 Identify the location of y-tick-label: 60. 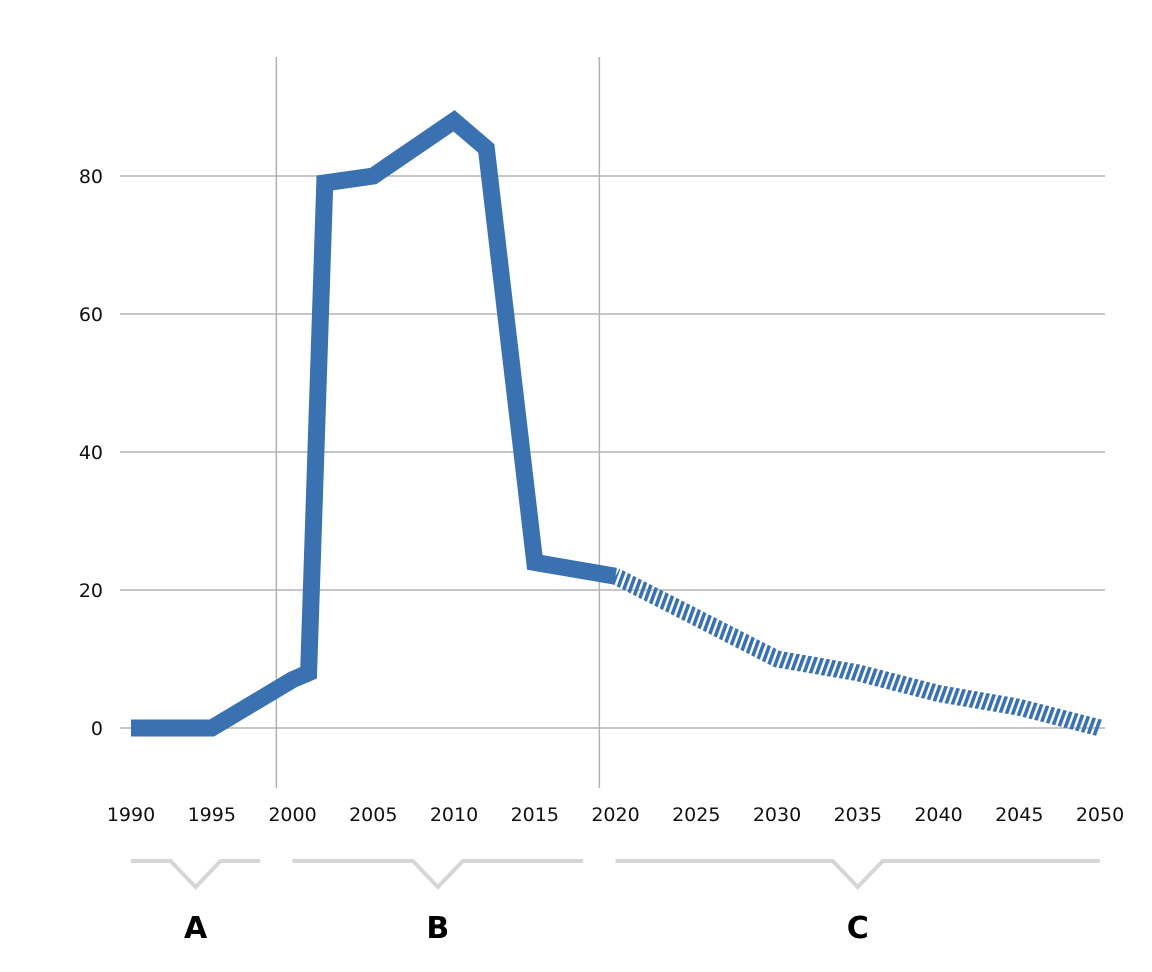
(91, 315).